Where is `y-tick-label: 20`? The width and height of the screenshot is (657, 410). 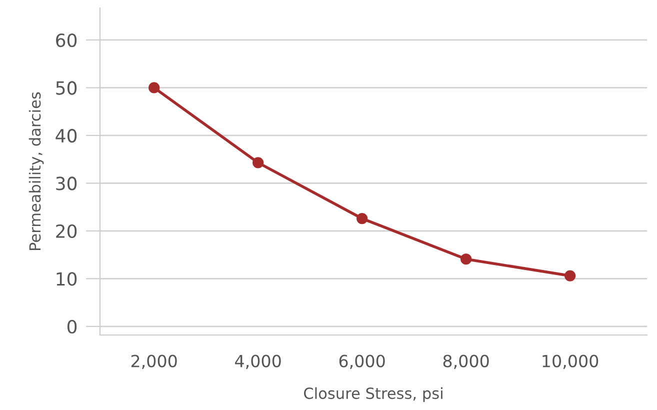
y-tick-label: 20 is located at coordinates (66, 231).